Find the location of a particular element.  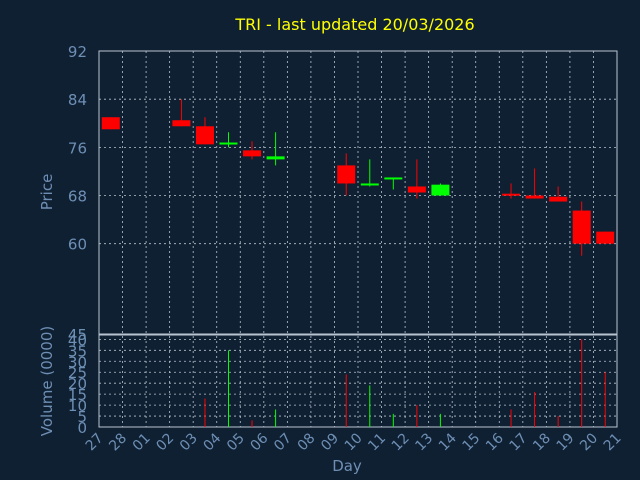

volume-tick-label: 15 is located at coordinates (77, 395).